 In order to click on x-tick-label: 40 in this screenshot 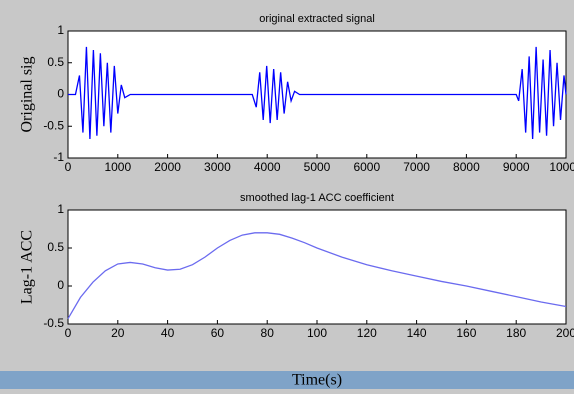, I will do `click(168, 333)`.